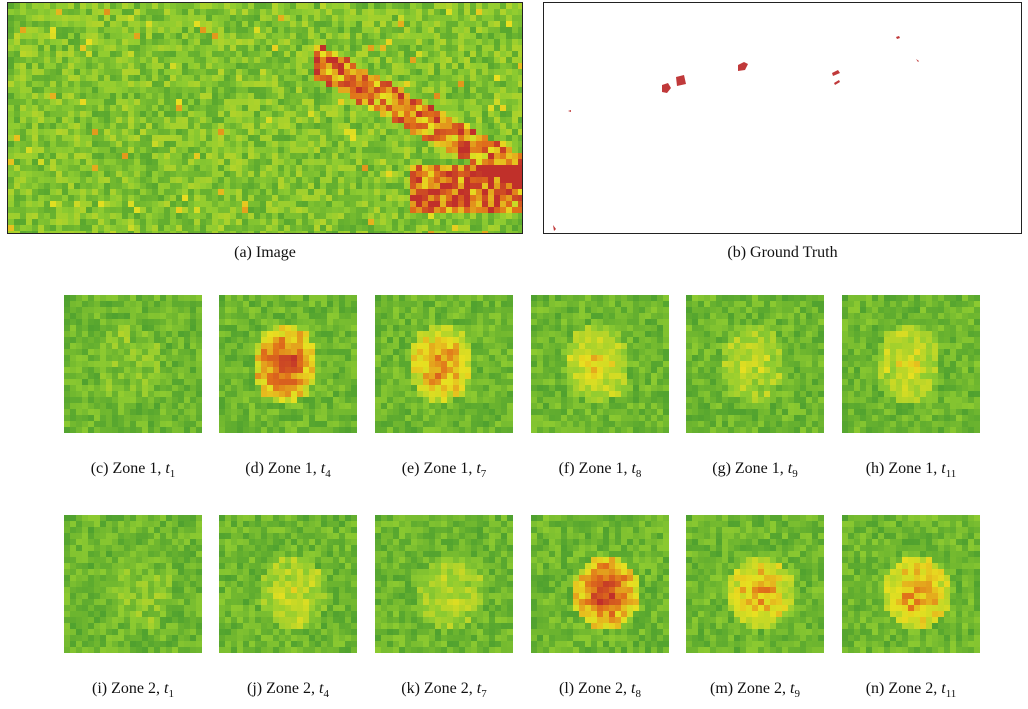 The width and height of the screenshot is (1028, 709). What do you see at coordinates (439, 468) in the screenshot?
I see `tile-caption-label: (e) Zone 1,` at bounding box center [439, 468].